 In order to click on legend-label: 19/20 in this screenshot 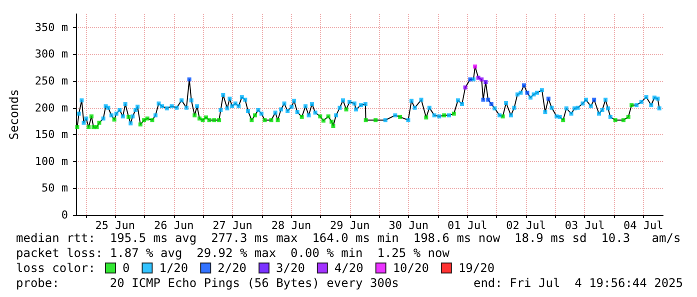, I will do `click(476, 268)`.